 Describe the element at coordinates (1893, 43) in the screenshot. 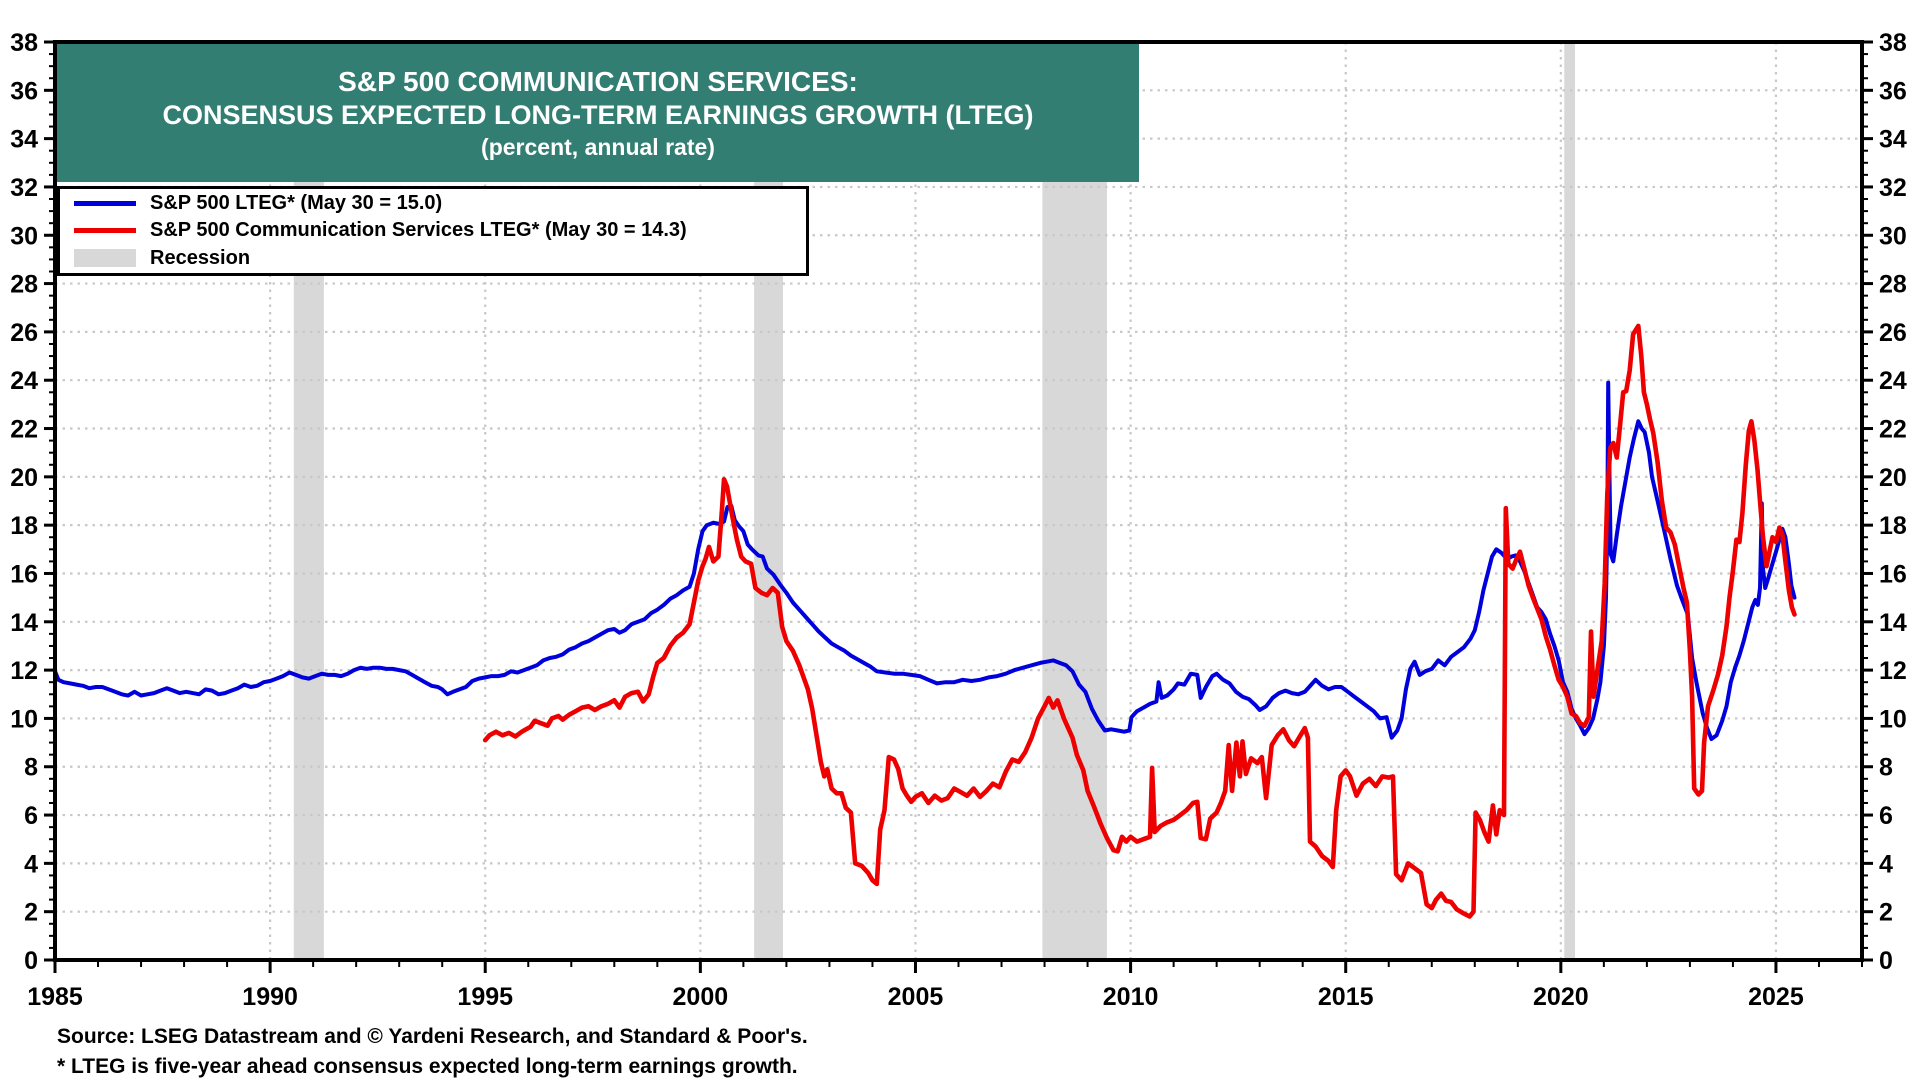

I see `y-axis-label-right: 38` at that location.